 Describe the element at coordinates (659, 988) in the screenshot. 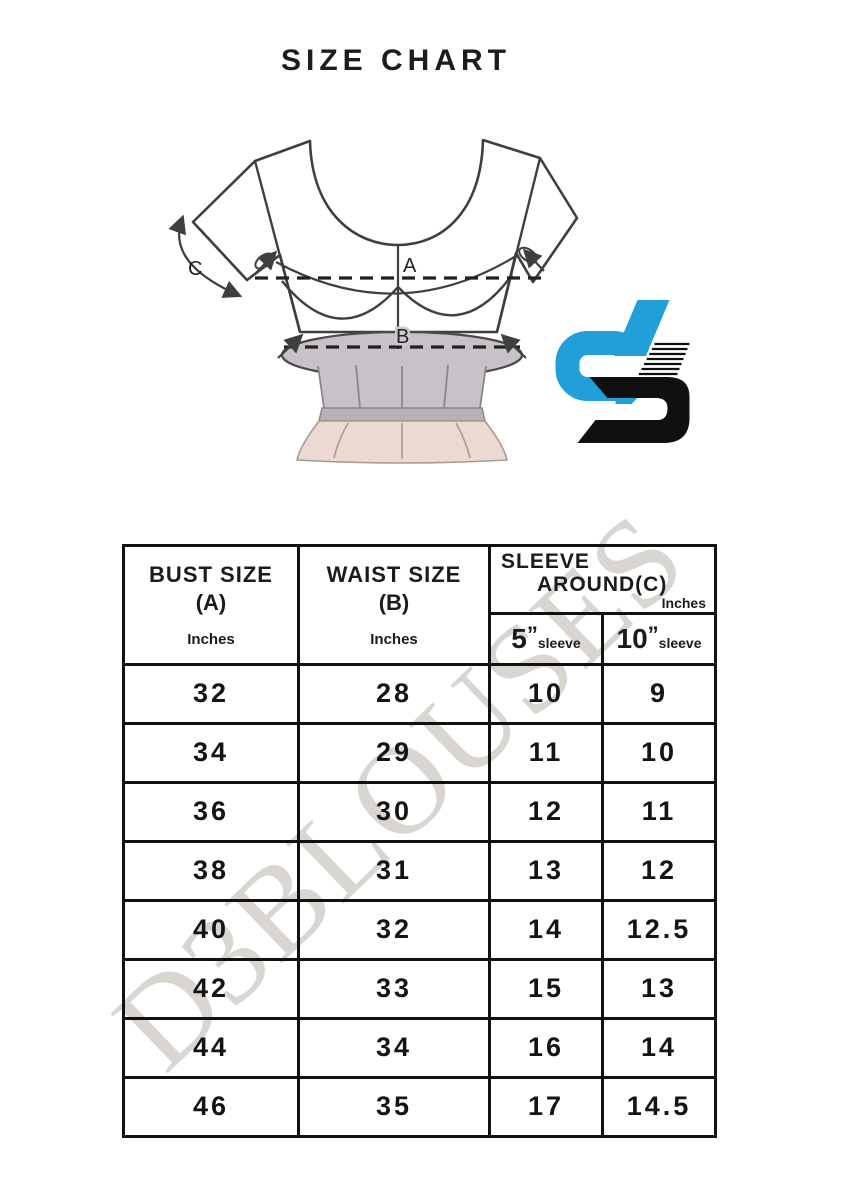

I see `cell-sleeve10: 13` at that location.